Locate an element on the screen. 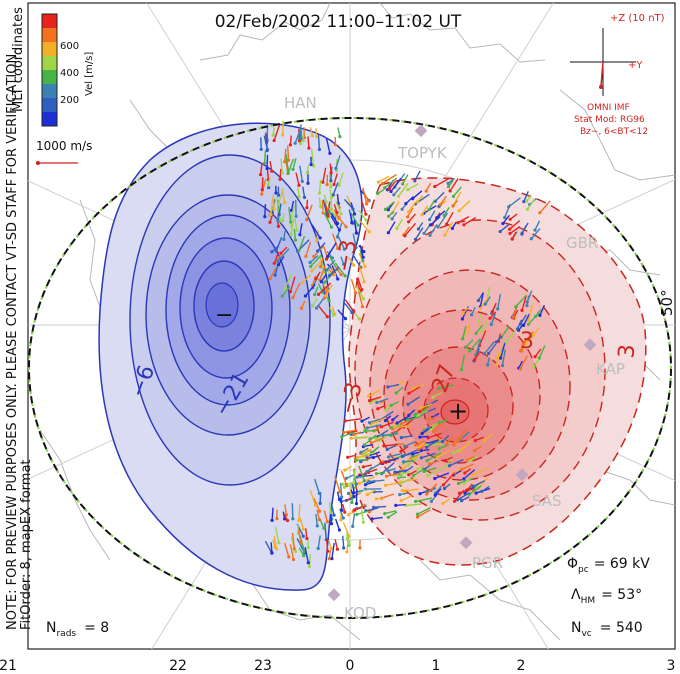 This screenshot has width=680, height=674. lambda-hm-stat: ΛHM = 53° is located at coordinates (606, 596).